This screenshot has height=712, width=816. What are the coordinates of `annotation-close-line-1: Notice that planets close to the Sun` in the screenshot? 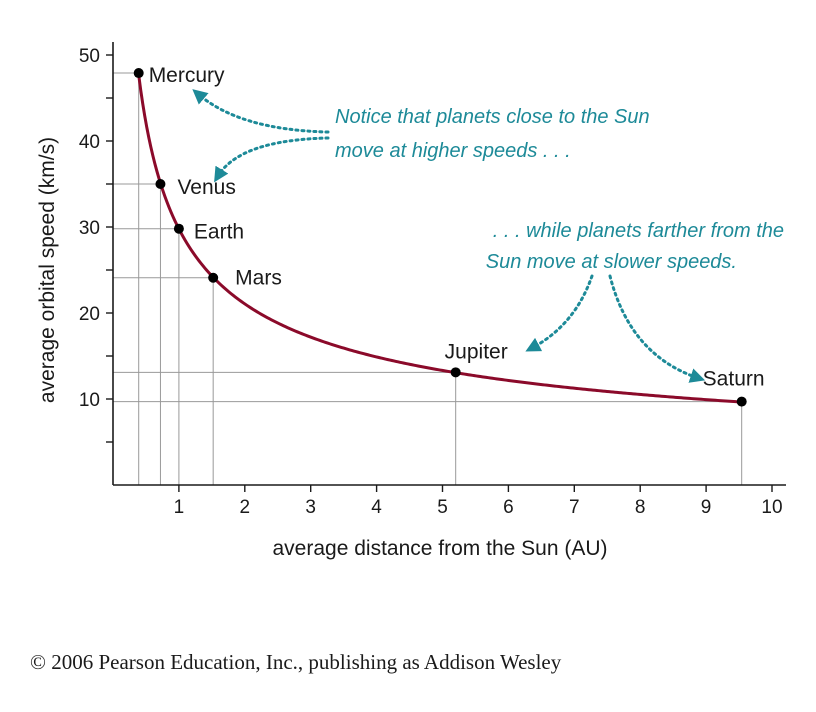 It's located at (492, 117).